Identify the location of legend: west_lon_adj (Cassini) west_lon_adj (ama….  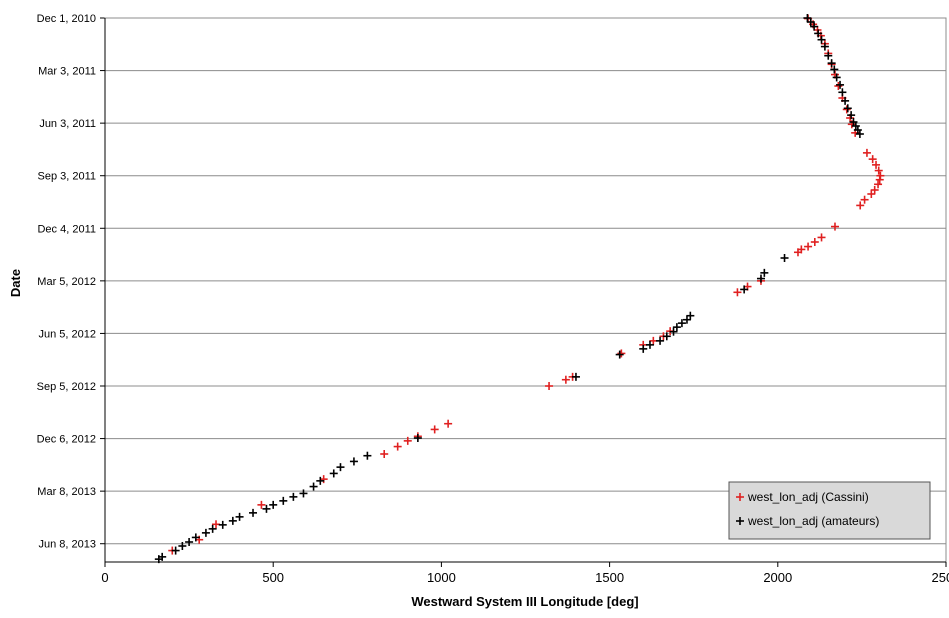
(829, 510).